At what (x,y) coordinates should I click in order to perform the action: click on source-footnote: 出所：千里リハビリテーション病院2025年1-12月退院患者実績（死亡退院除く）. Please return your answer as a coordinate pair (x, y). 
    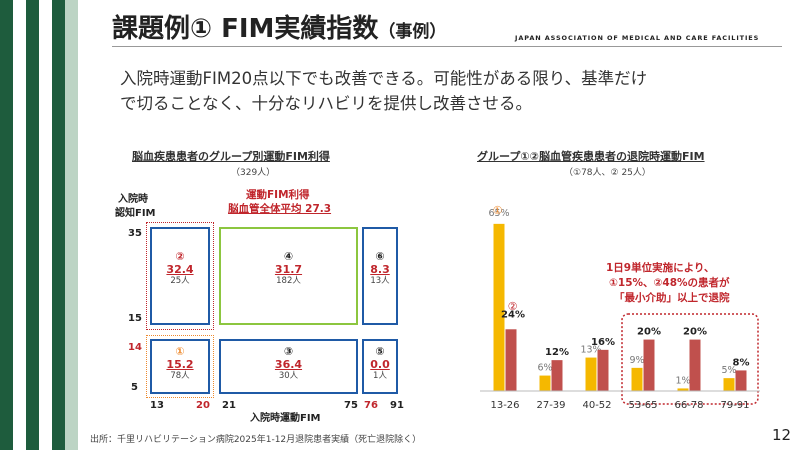
    Looking at the image, I should click on (256, 440).